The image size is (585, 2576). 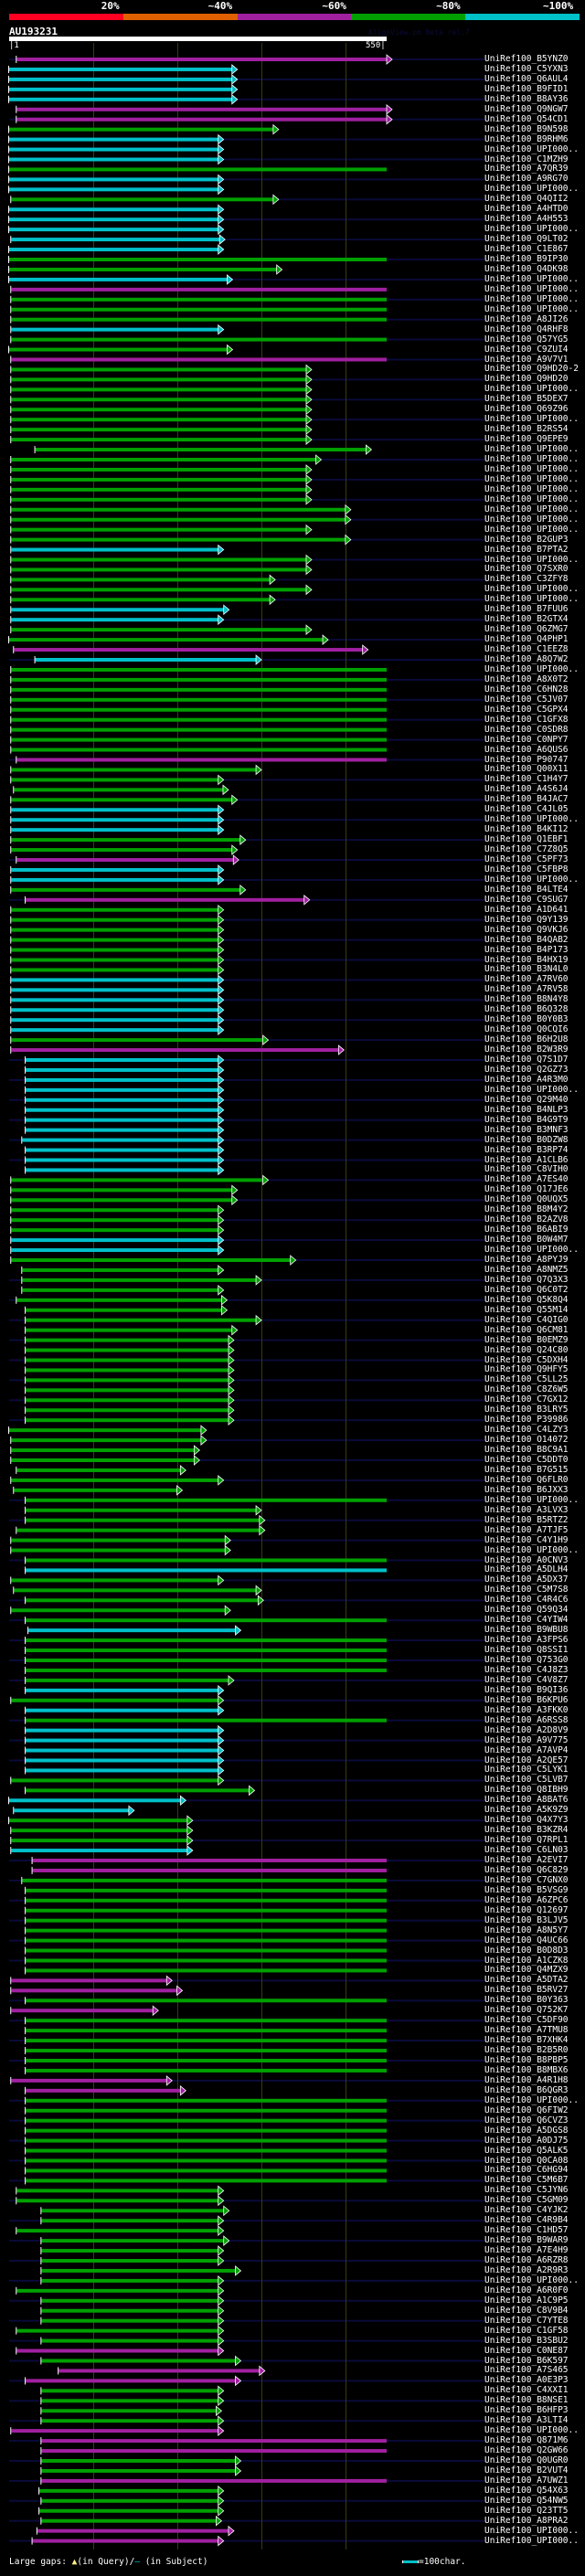 What do you see at coordinates (527, 1600) in the screenshot?
I see `hit-label: UniRef100_C4R4C6` at bounding box center [527, 1600].